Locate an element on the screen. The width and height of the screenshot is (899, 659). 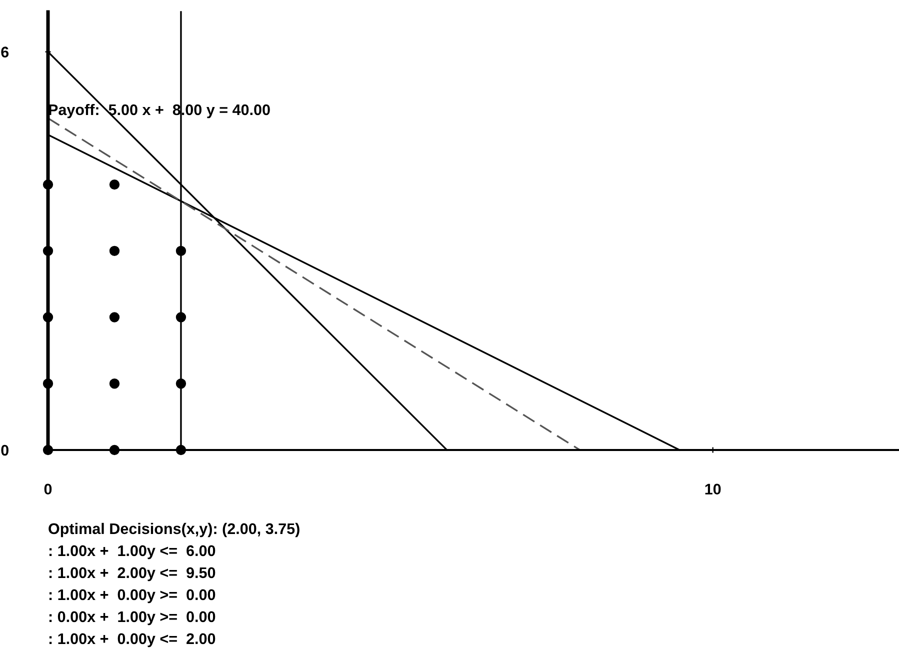
x-tick-label: 10 is located at coordinates (713, 489).